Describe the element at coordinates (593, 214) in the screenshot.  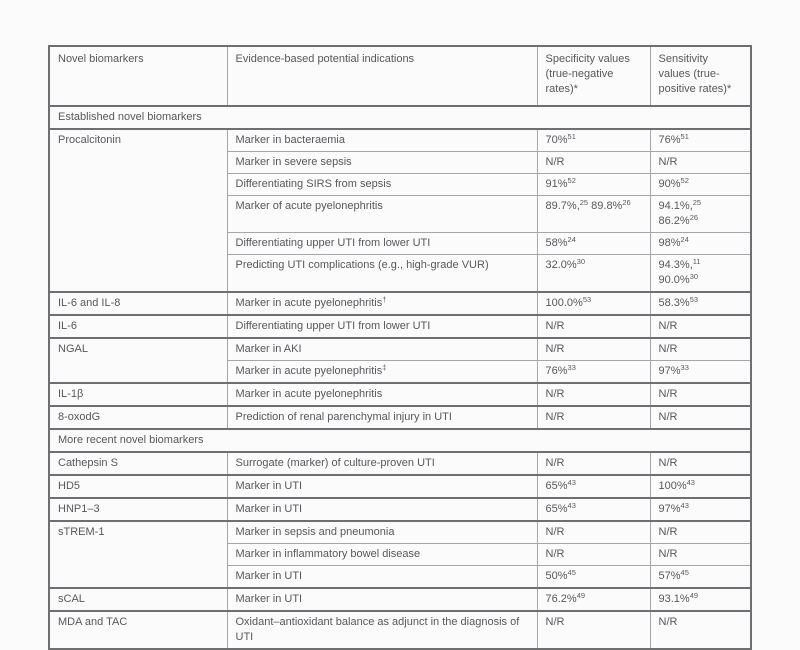
I see `specificity-cell: 89.7%,25 89.8%26` at that location.